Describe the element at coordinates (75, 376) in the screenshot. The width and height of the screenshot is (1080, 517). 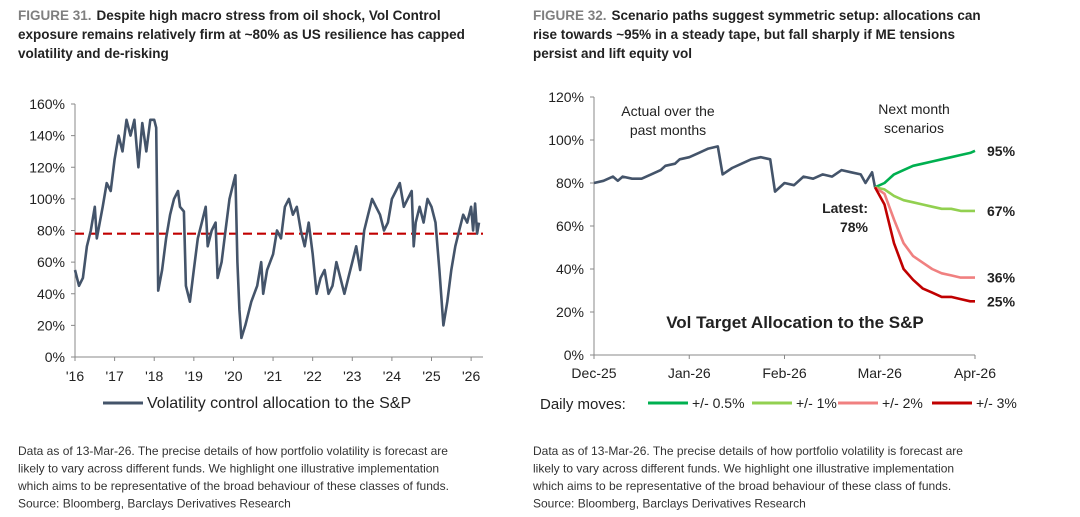
I see `x-tick-label: '16` at that location.